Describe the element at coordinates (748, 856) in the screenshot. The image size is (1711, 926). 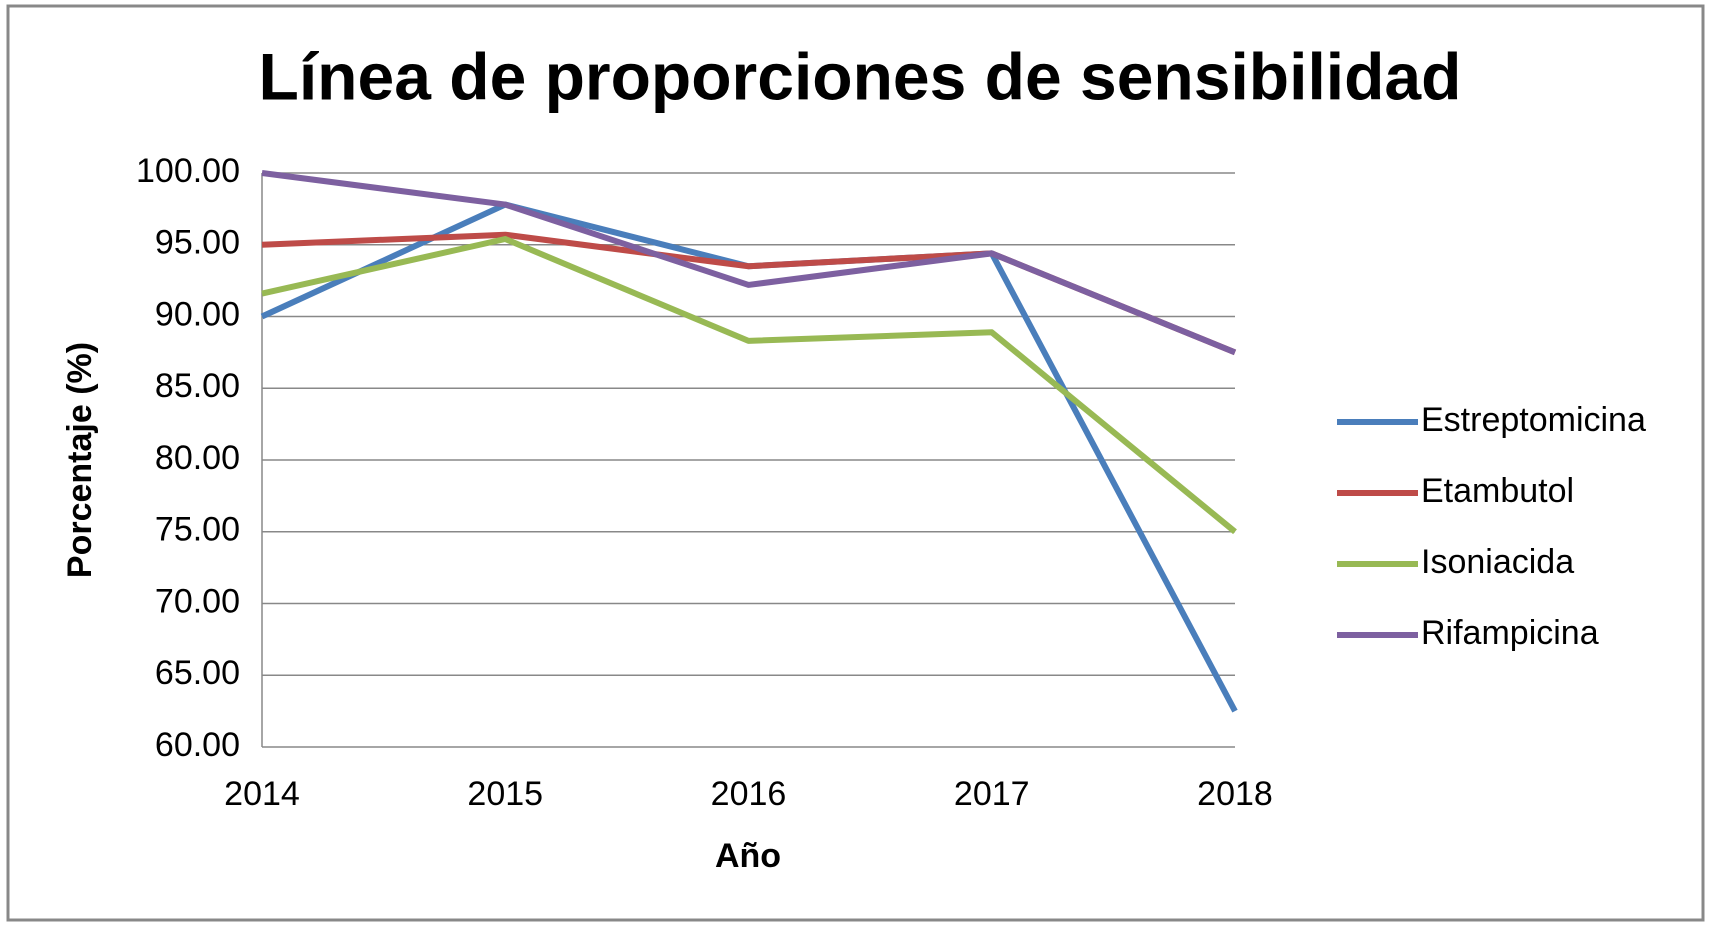
I see `x-axis-title: Año` at that location.